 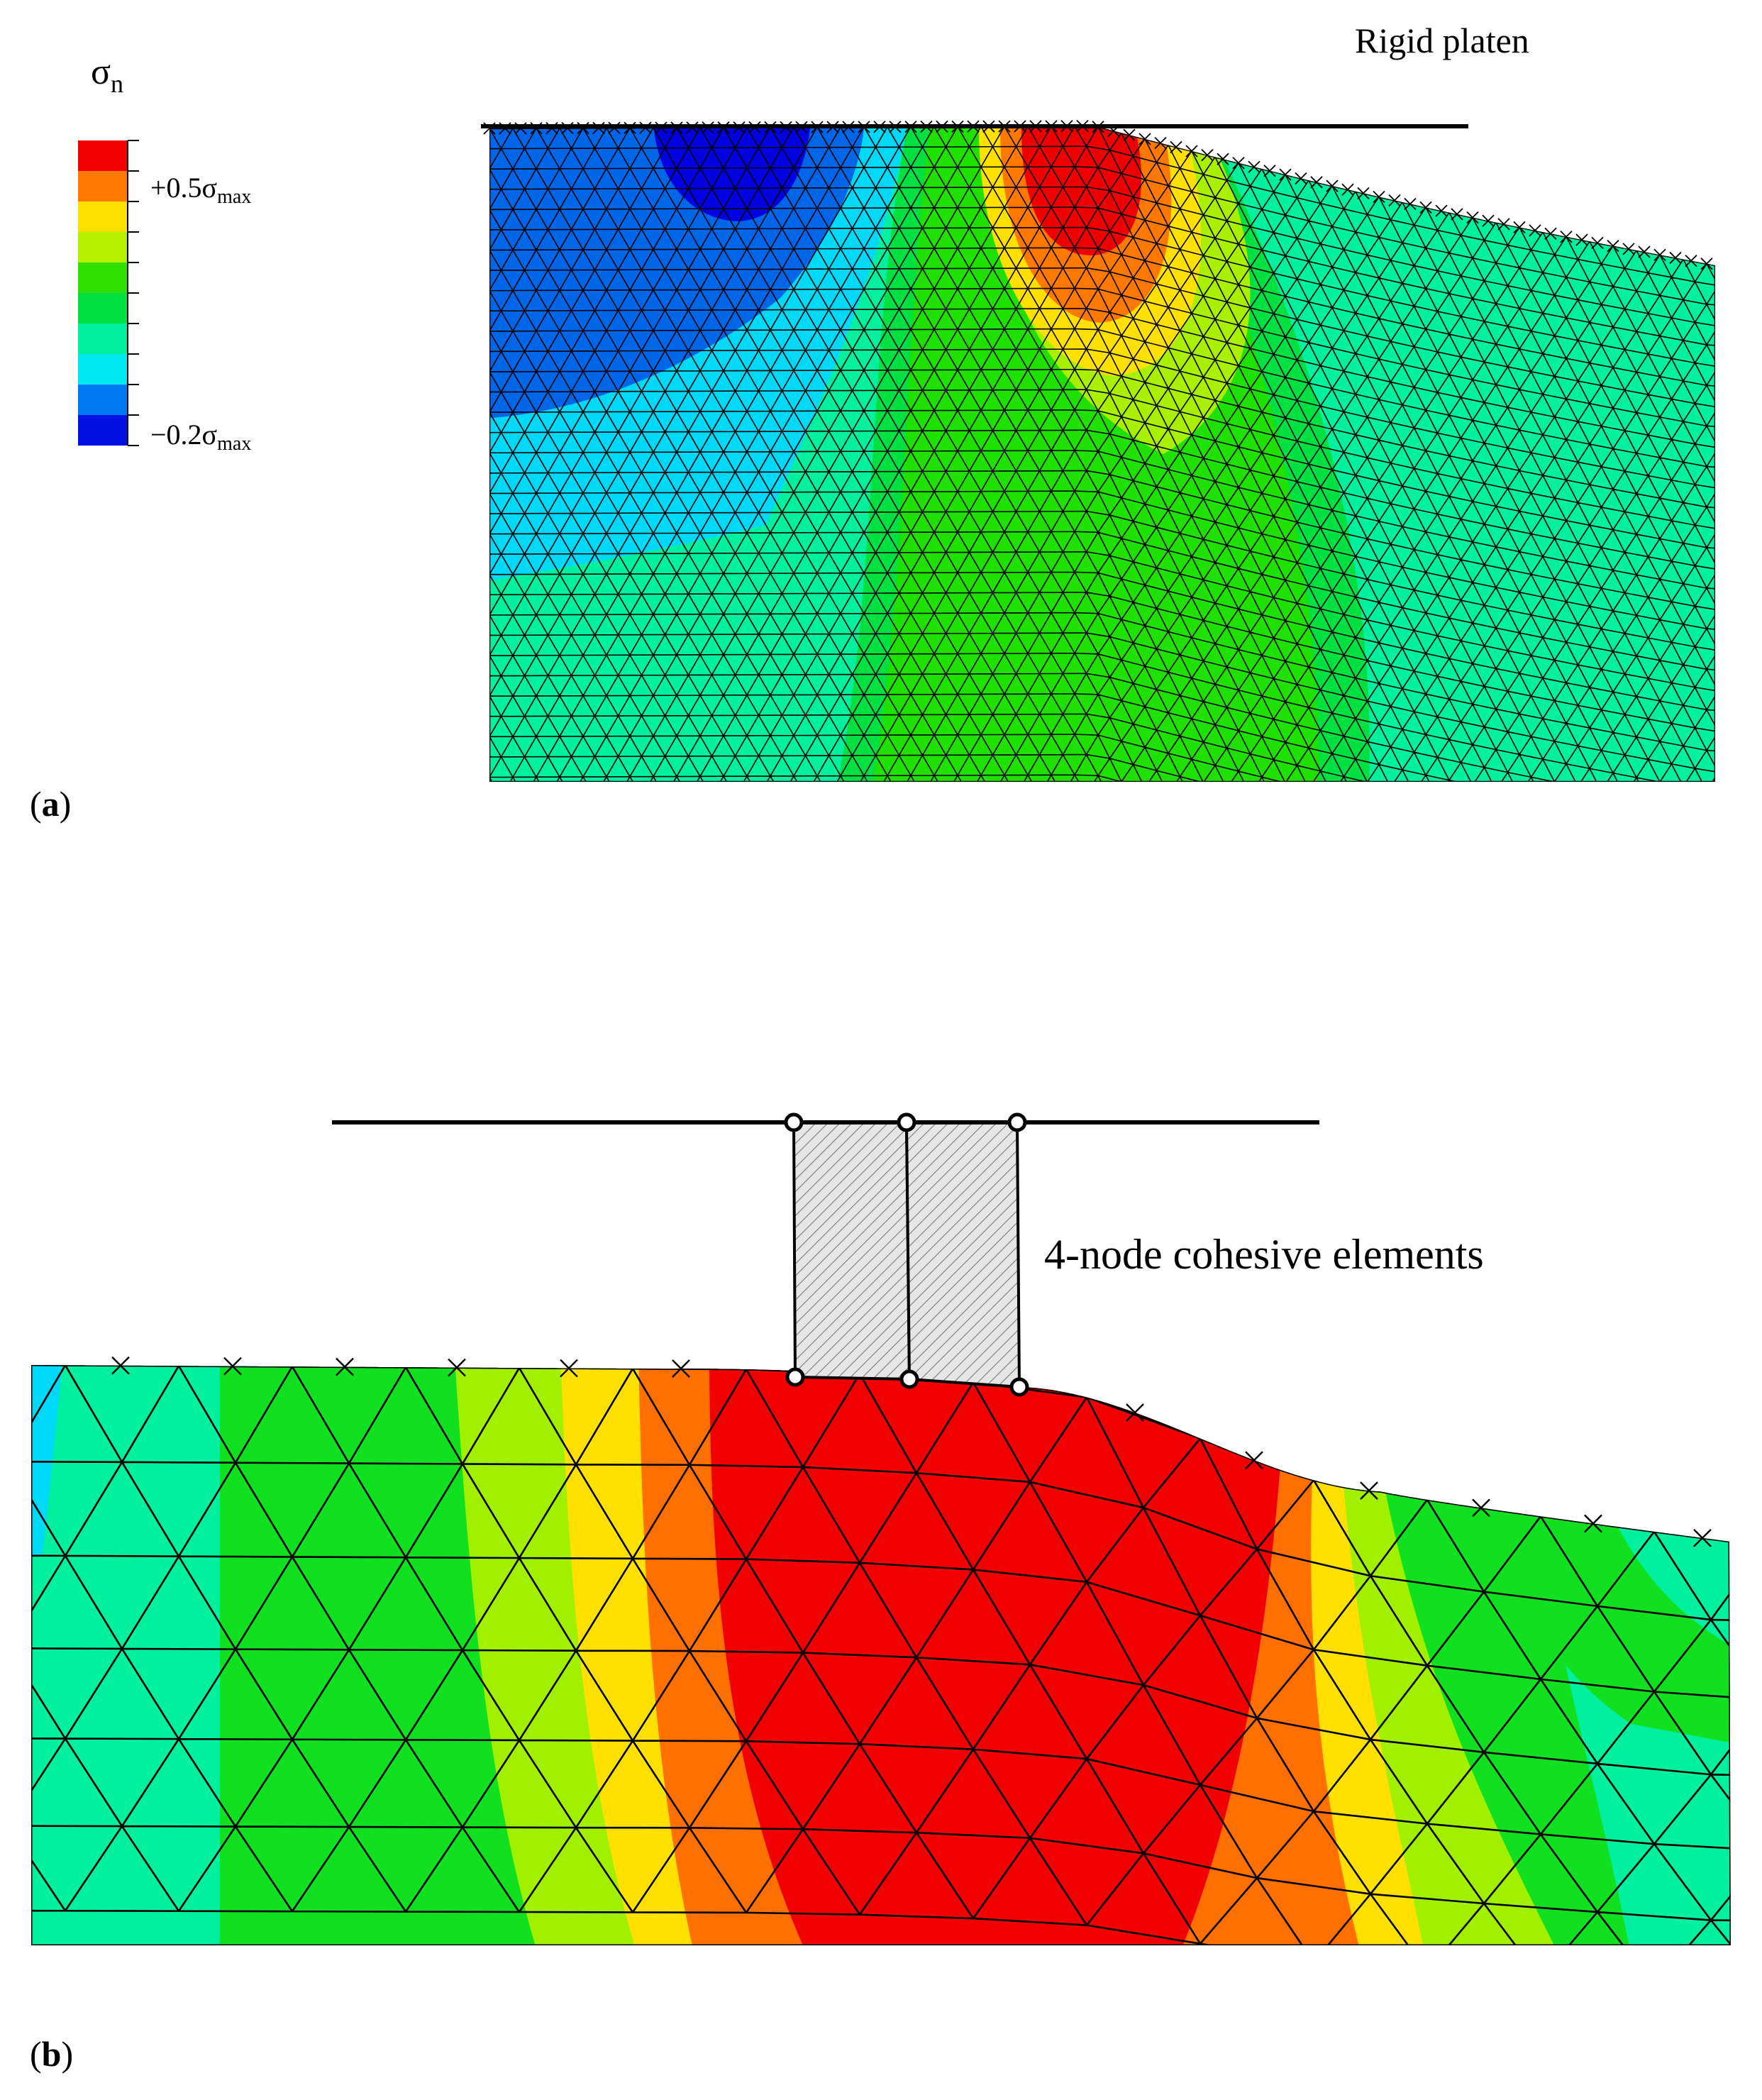 I want to click on contact-node-crosses, so click(x=912, y=1451).